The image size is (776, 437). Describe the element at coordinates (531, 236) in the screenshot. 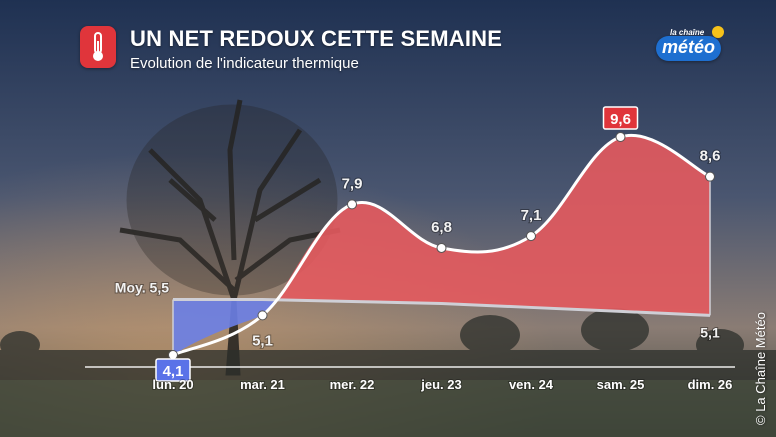

I see `data-point-ven24` at that location.